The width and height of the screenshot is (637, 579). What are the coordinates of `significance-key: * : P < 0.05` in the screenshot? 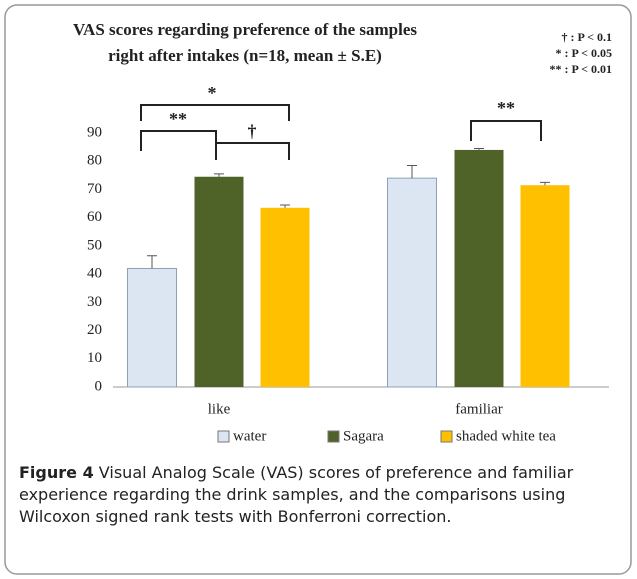 It's located at (583, 53).